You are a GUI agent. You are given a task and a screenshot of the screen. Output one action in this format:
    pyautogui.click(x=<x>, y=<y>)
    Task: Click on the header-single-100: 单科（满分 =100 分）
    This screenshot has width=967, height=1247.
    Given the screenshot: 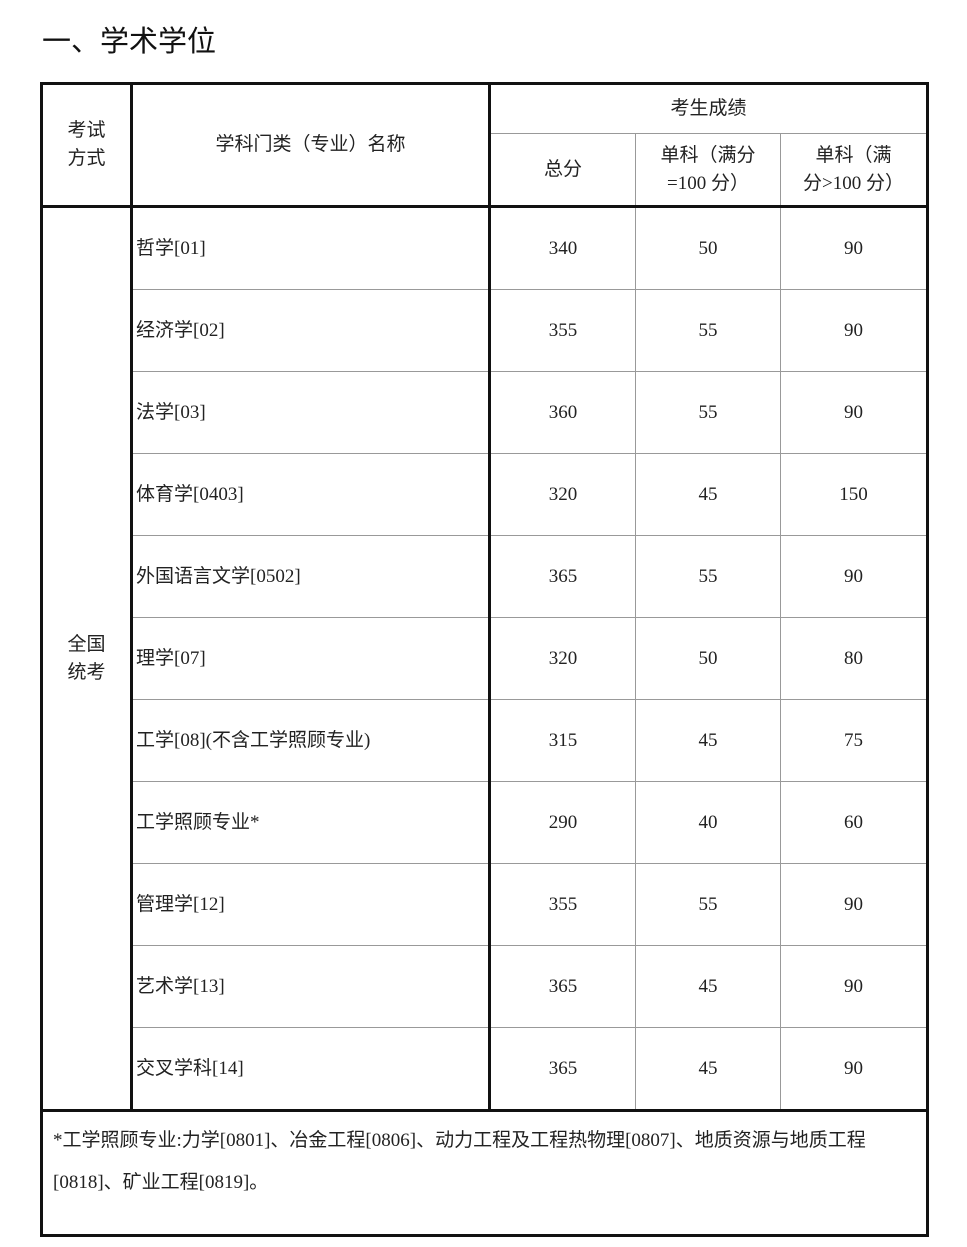 What is the action you would take?
    pyautogui.click(x=708, y=170)
    